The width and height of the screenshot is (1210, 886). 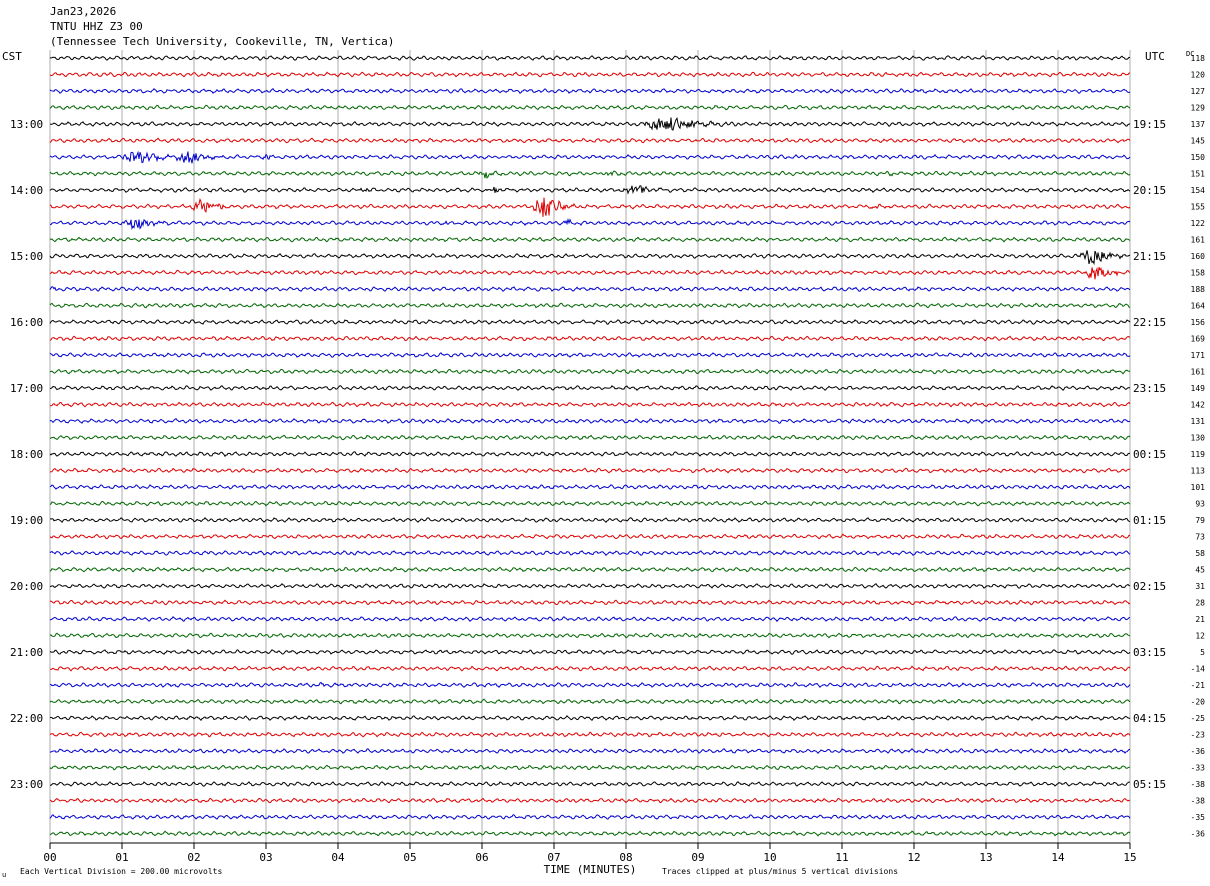 What do you see at coordinates (26, 322) in the screenshot?
I see `left-hour-label: 16:00` at bounding box center [26, 322].